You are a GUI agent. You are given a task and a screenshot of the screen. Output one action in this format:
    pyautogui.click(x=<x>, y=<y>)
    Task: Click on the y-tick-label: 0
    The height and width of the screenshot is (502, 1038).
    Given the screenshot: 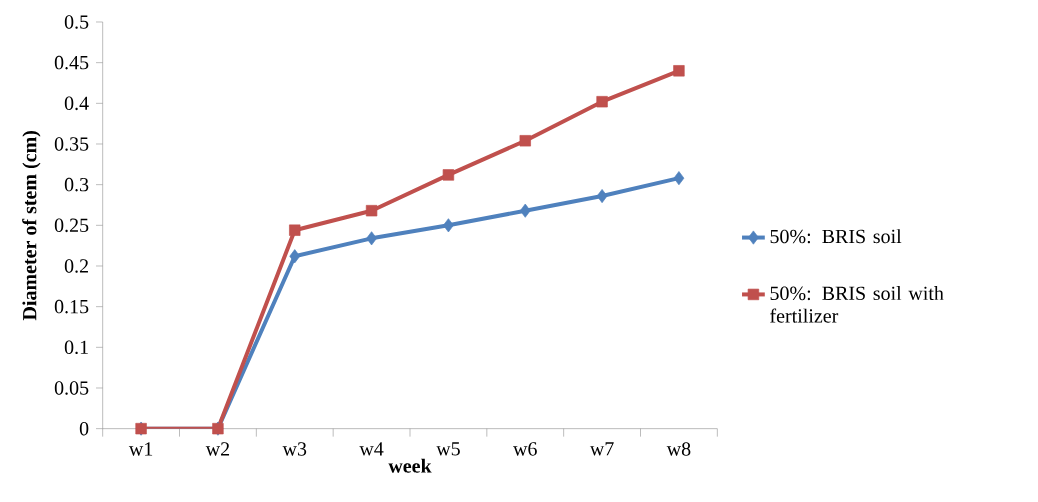 What is the action you would take?
    pyautogui.click(x=84, y=428)
    